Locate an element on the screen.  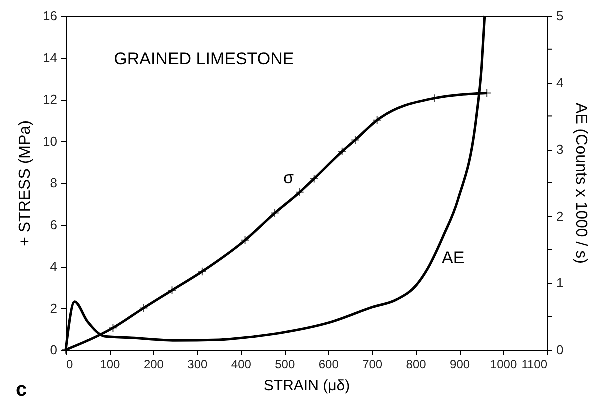
y2-tick-label: 0 is located at coordinates (560, 350).